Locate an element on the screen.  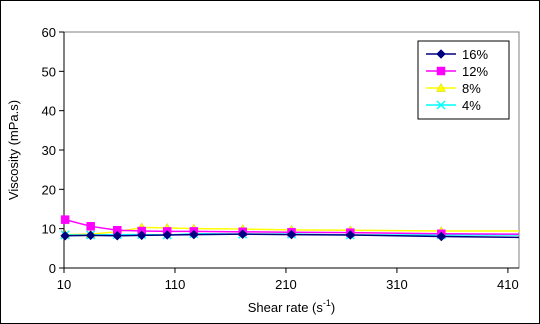
x-tick-label: 410 is located at coordinates (508, 284).